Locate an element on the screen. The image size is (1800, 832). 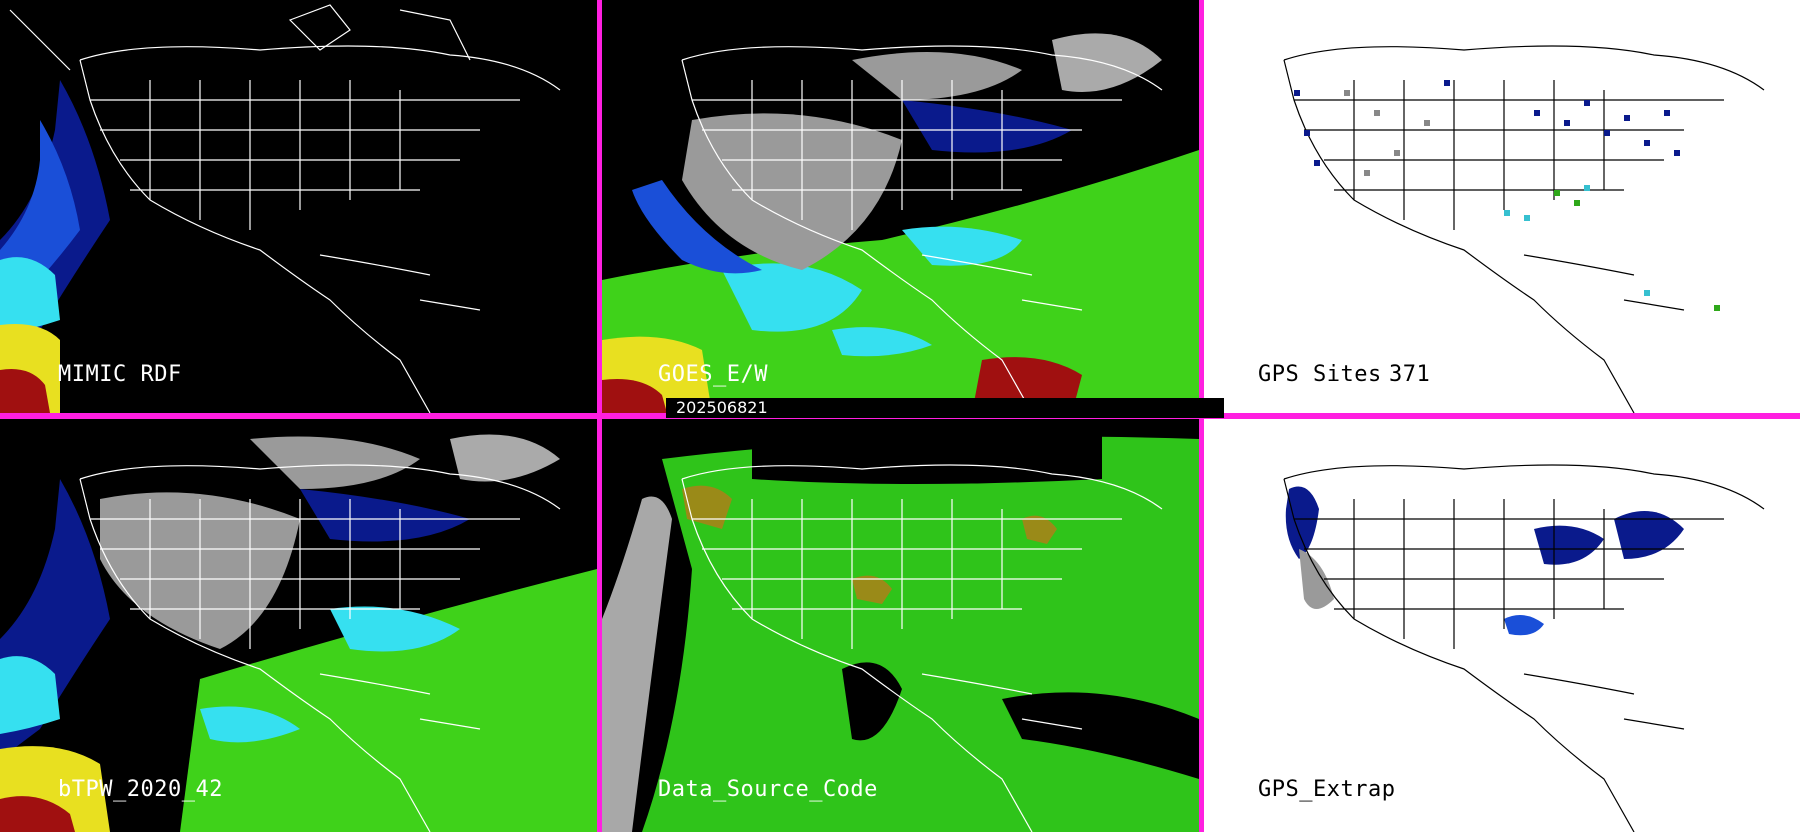
gps-extrap-map is located at coordinates (1524, 648).